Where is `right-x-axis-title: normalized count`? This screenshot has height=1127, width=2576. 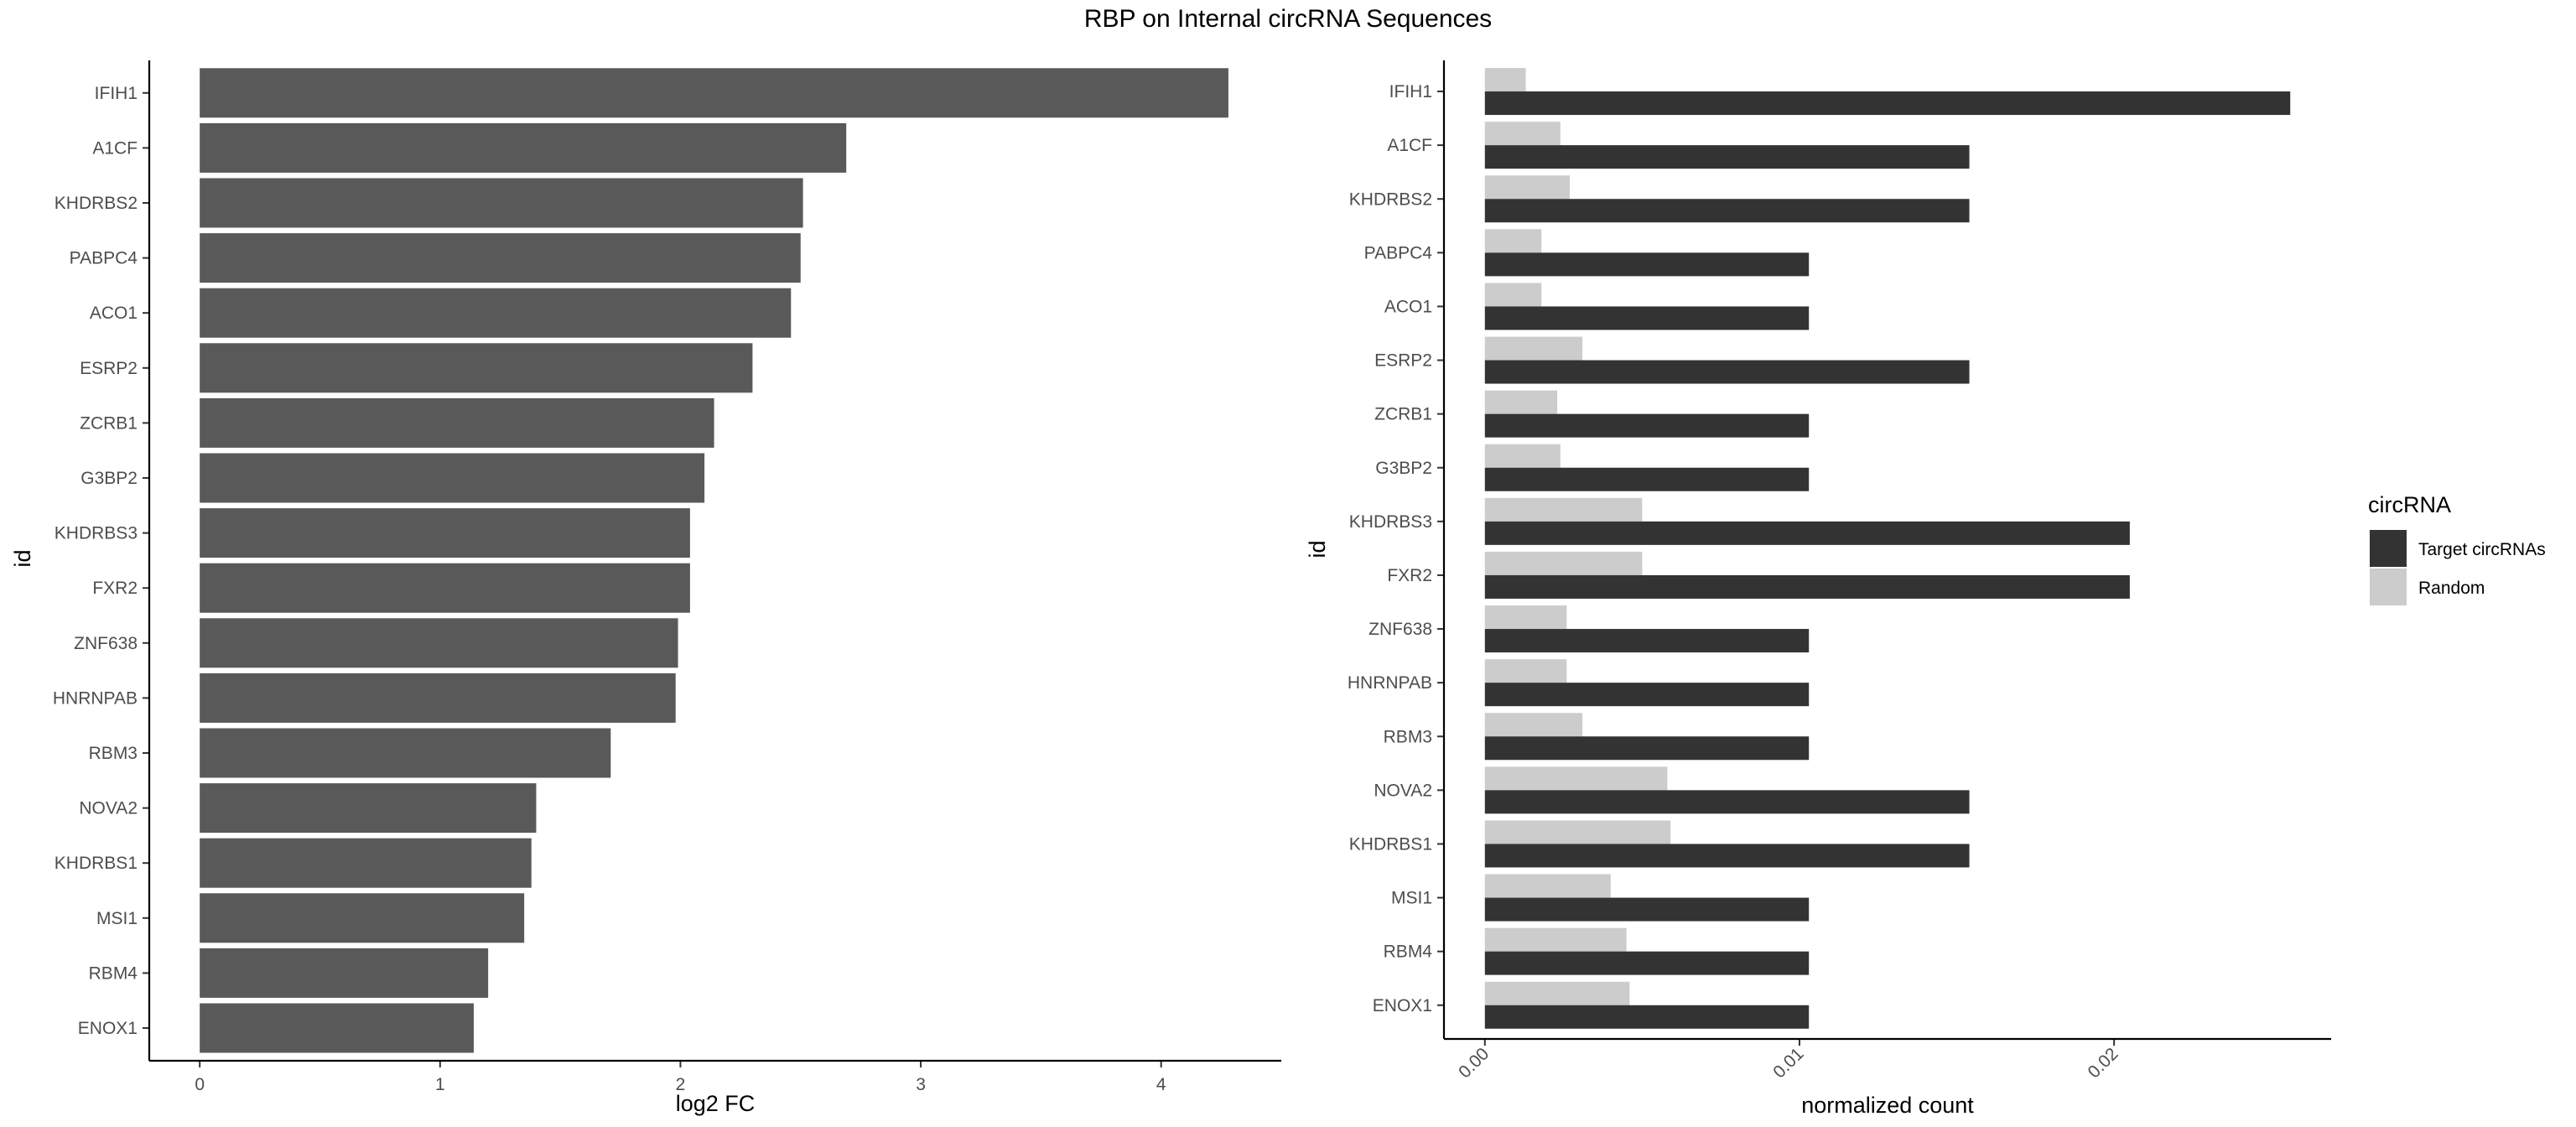
right-x-axis-title: normalized count is located at coordinates (1887, 1105).